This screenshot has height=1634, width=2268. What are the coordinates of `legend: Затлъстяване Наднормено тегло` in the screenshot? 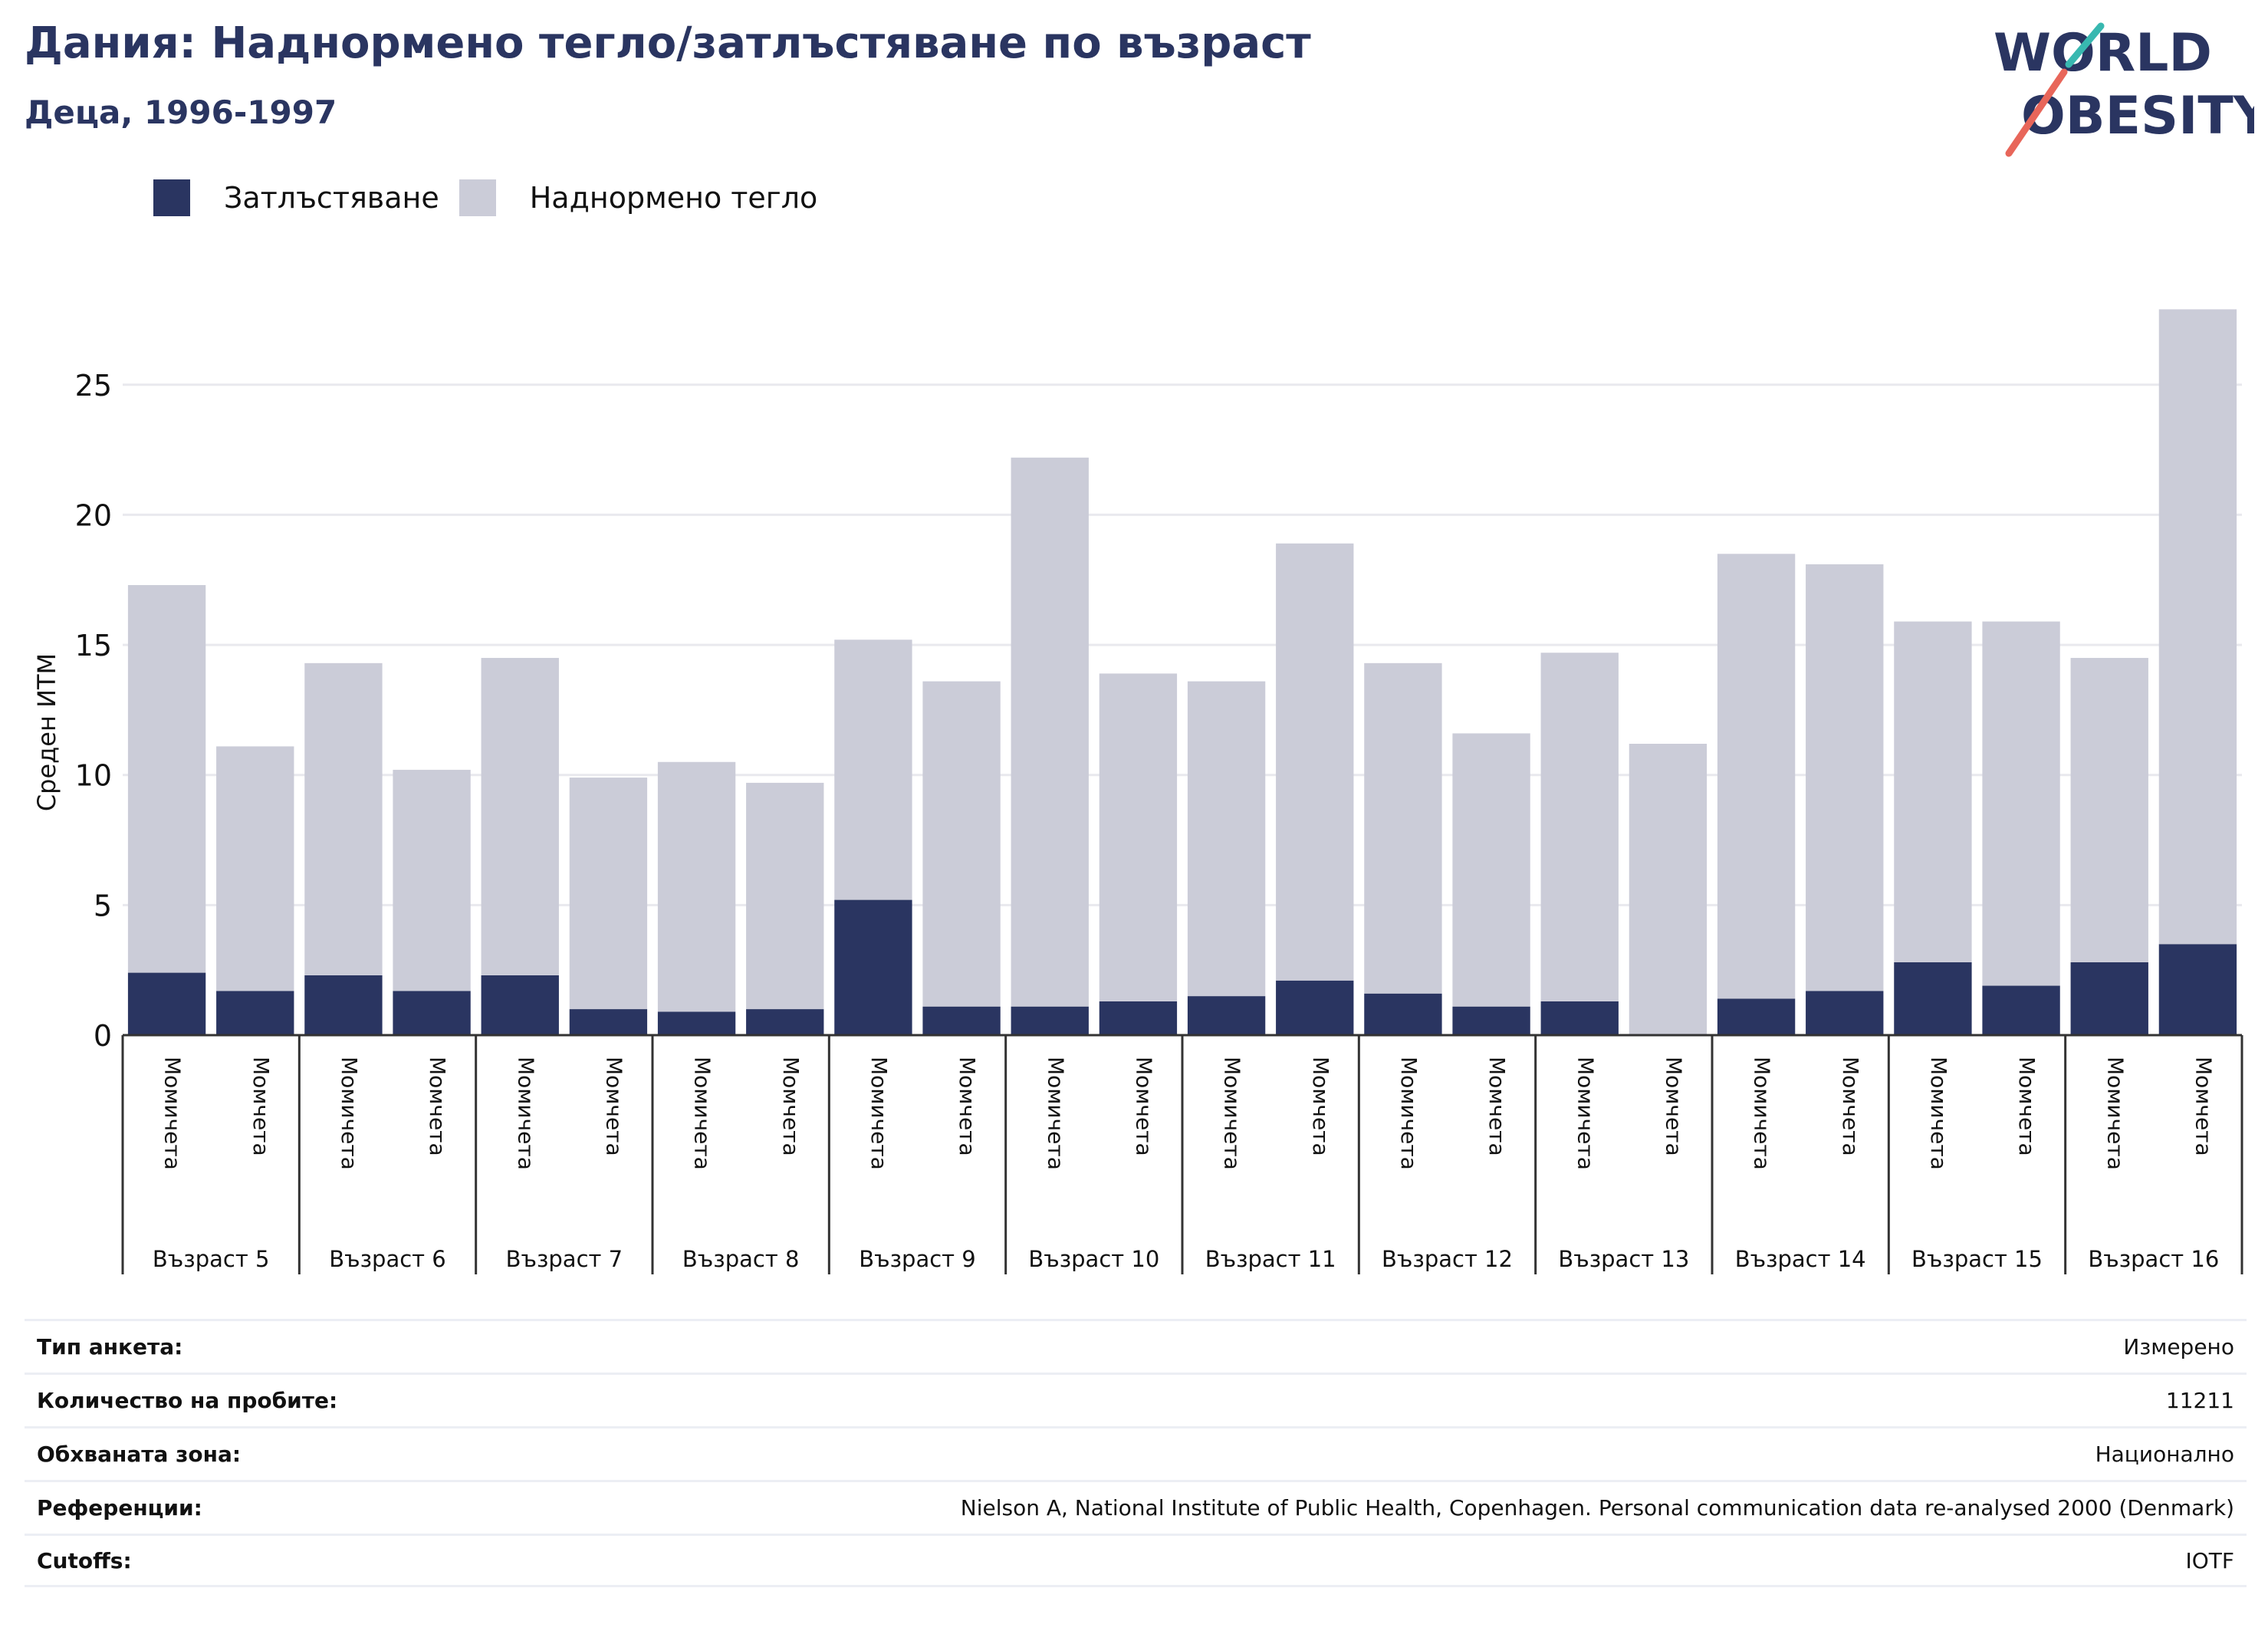 It's located at (495, 198).